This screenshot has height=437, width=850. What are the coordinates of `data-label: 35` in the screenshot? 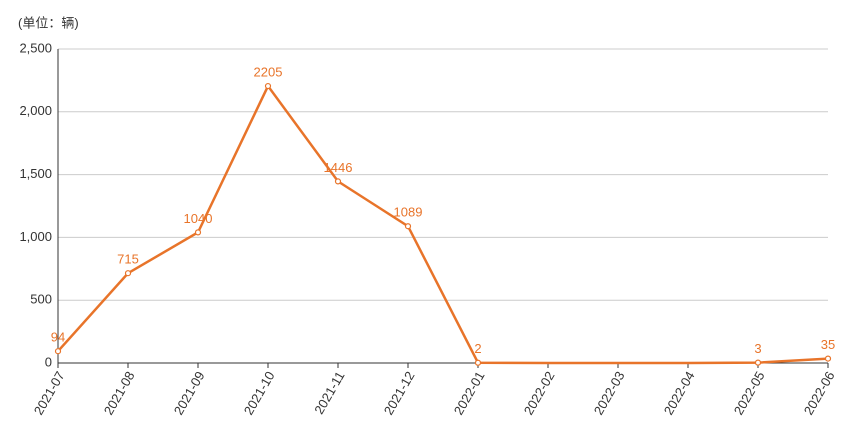 It's located at (828, 344).